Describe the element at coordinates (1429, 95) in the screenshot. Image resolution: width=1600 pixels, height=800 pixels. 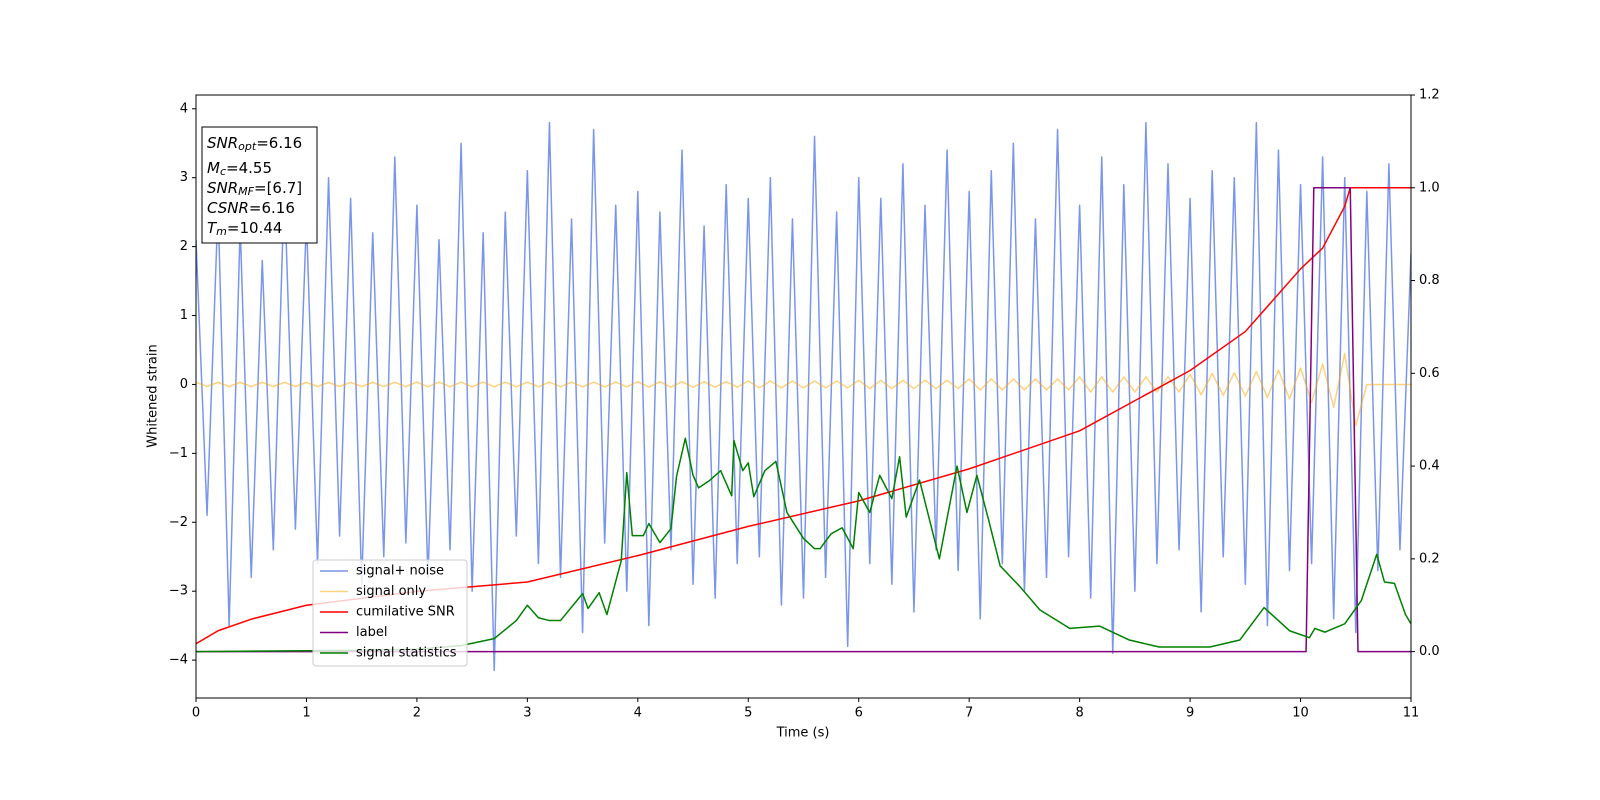
I see `y2-tick-label: 1.2` at that location.